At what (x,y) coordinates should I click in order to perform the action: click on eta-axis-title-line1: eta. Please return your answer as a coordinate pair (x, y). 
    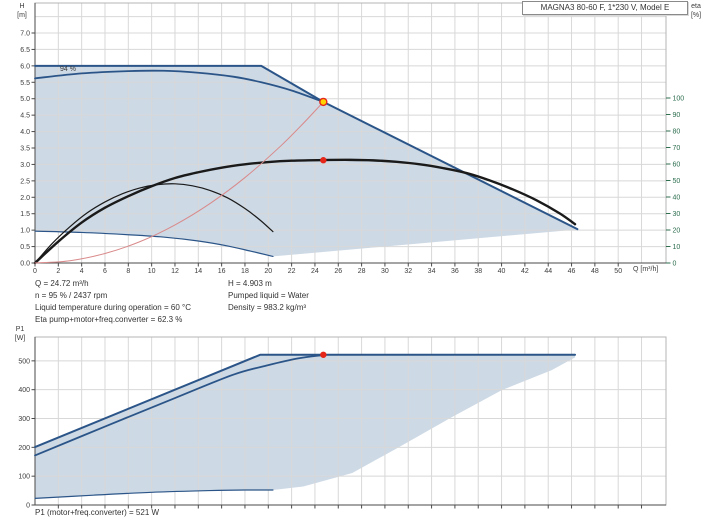
    Looking at the image, I should click on (696, 6).